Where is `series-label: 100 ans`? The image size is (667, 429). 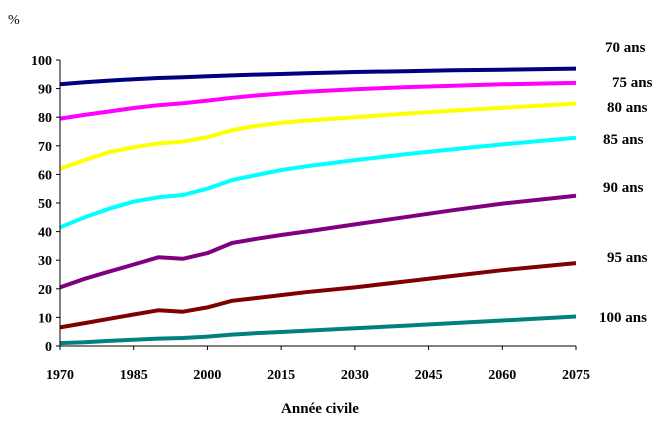 series-label: 100 ans is located at coordinates (623, 318).